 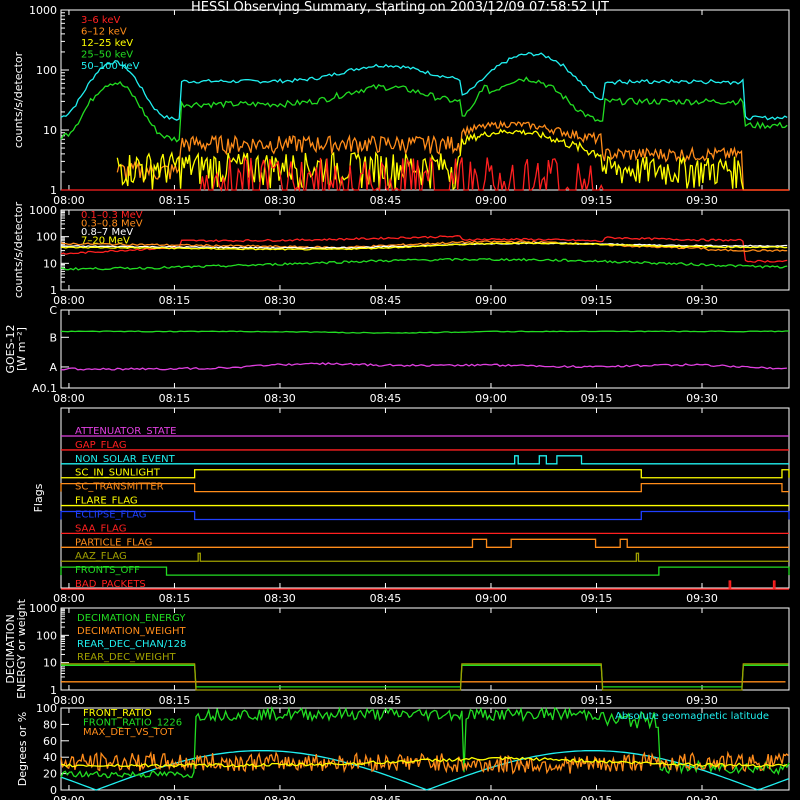 I want to click on decimation-energy-line, so click(x=425, y=676).